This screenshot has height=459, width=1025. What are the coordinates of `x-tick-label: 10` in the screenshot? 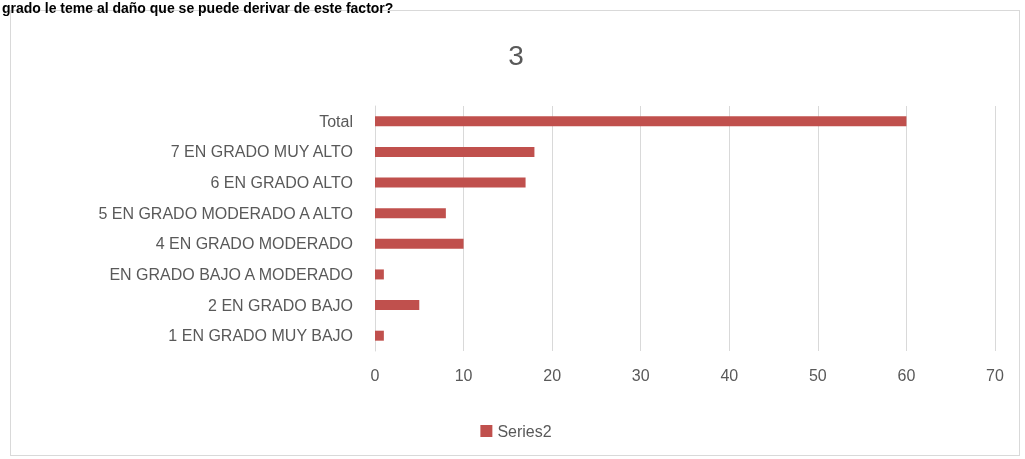 It's located at (463, 375).